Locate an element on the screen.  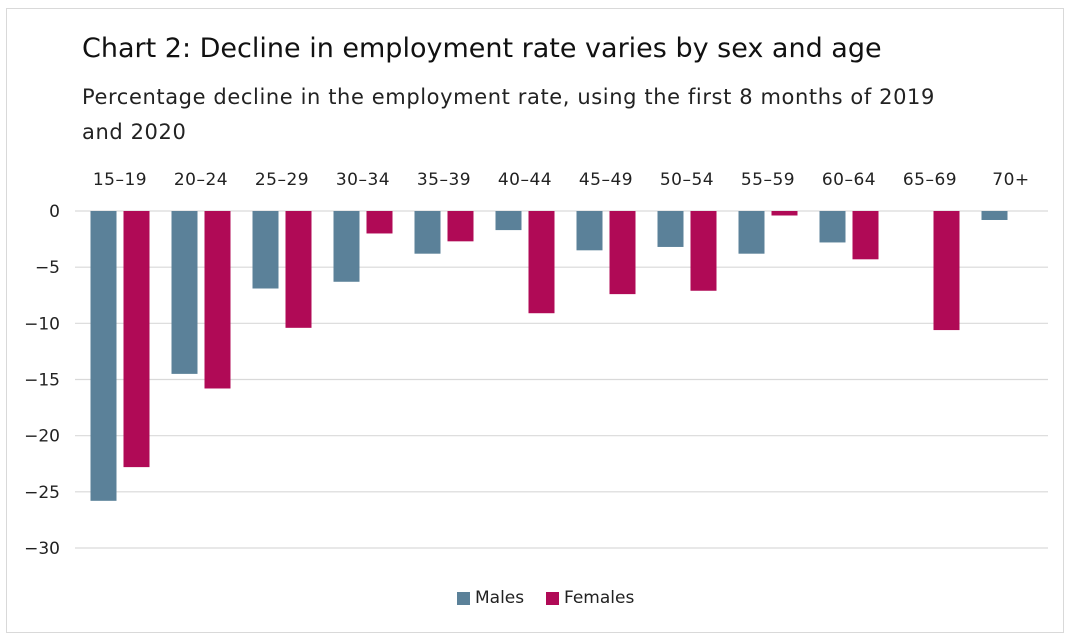
bar-males-40–44 is located at coordinates (508, 221).